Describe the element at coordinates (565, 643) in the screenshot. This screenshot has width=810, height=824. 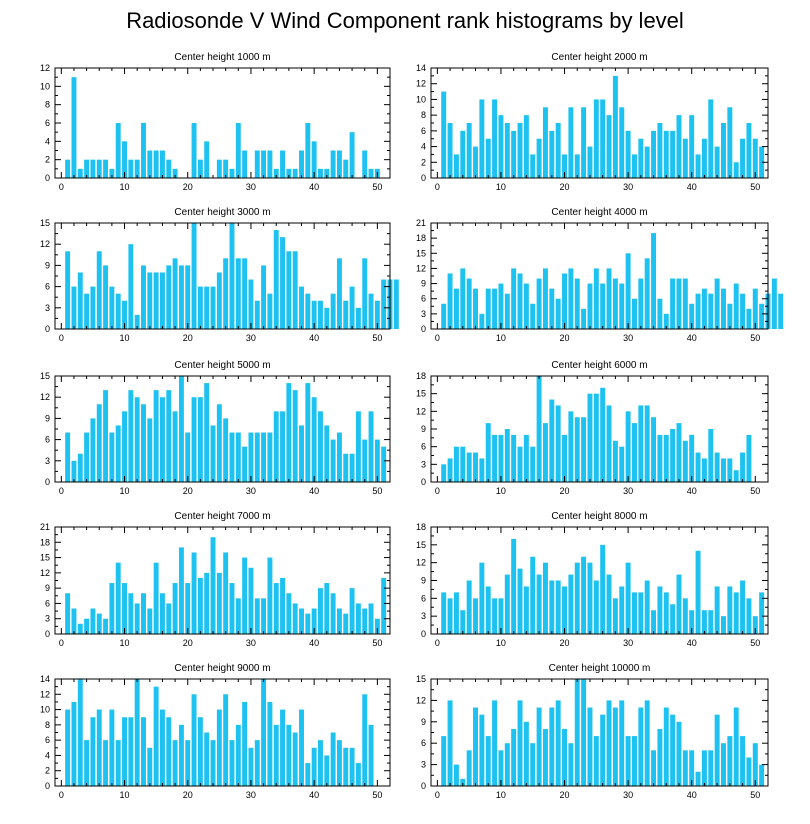
I see `x-tick-label: 20` at that location.